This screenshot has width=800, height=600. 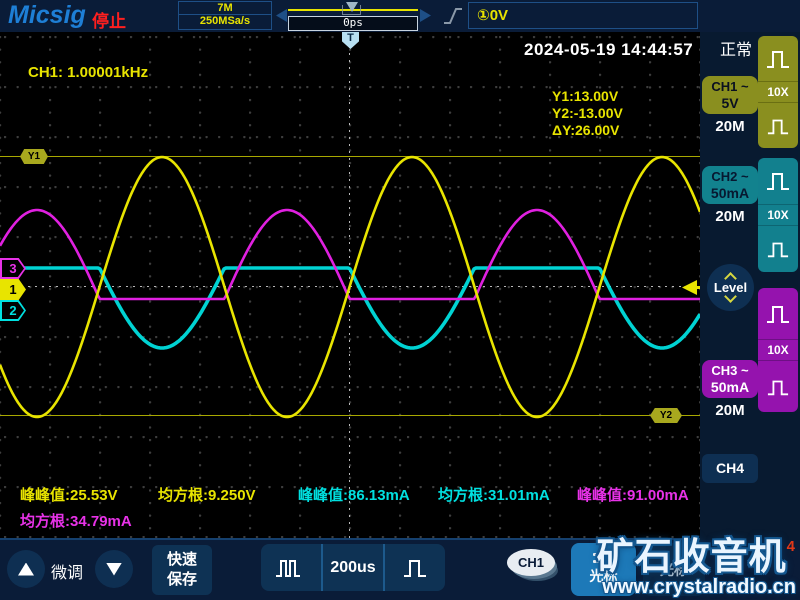 I want to click on measurement-ch2-rms: 均方根:31.01mA, so click(x=494, y=495).